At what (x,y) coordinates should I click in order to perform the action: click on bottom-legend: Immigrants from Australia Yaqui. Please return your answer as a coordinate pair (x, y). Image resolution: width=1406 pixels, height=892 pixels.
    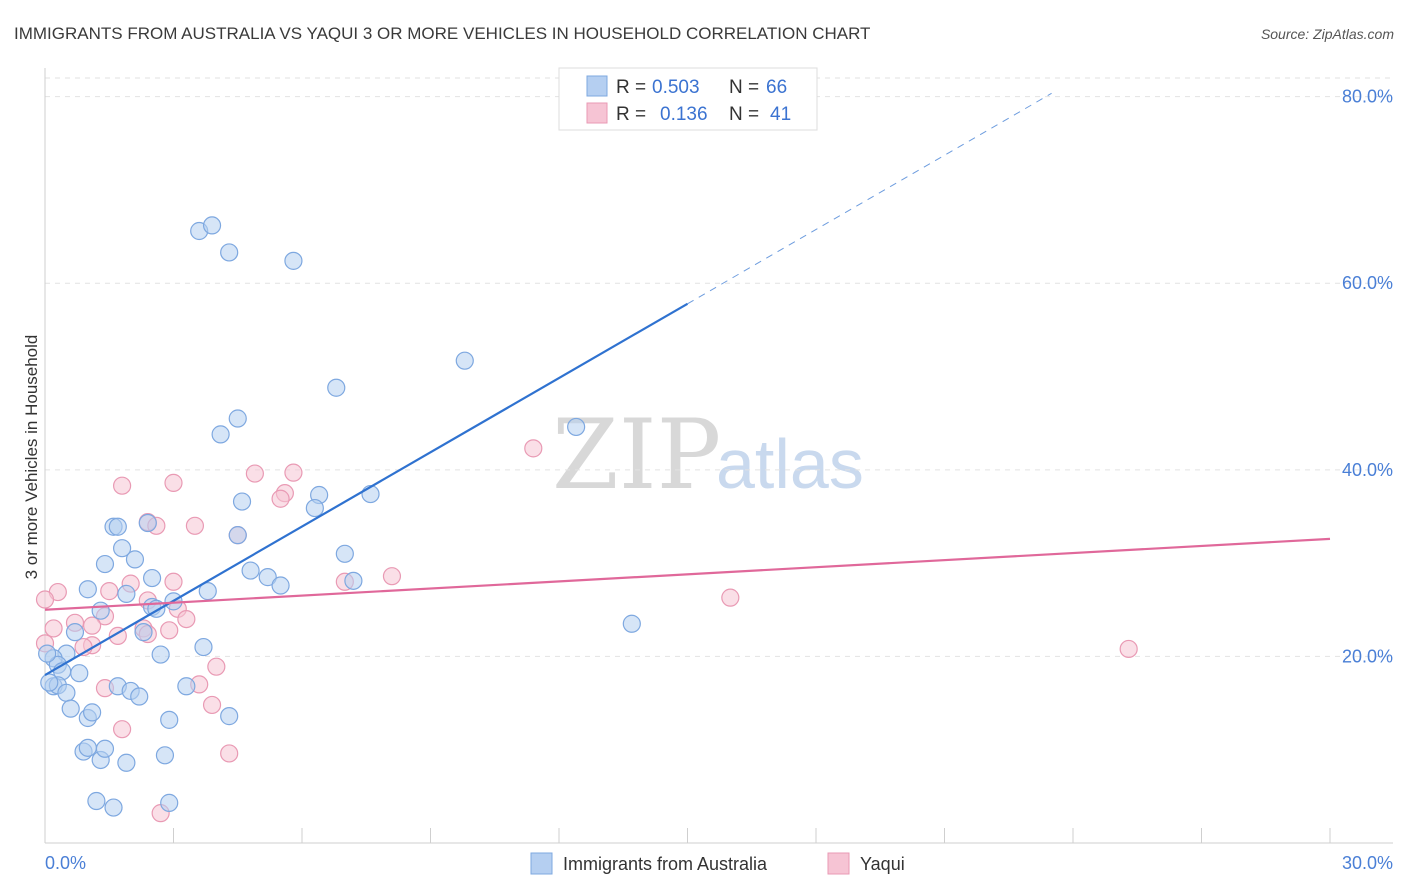
    Looking at the image, I should click on (717, 863).